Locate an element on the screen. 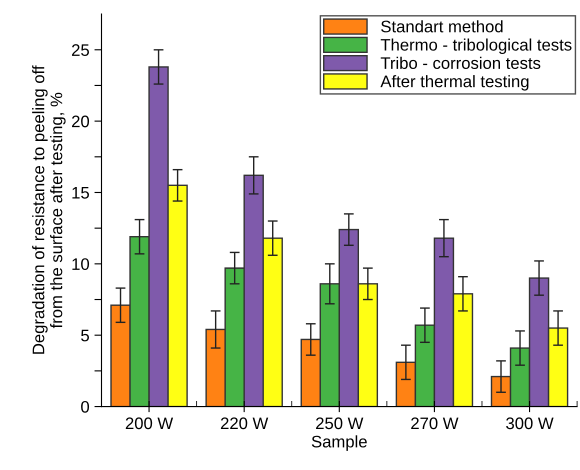  x-axis-title: Sample is located at coordinates (339, 443).